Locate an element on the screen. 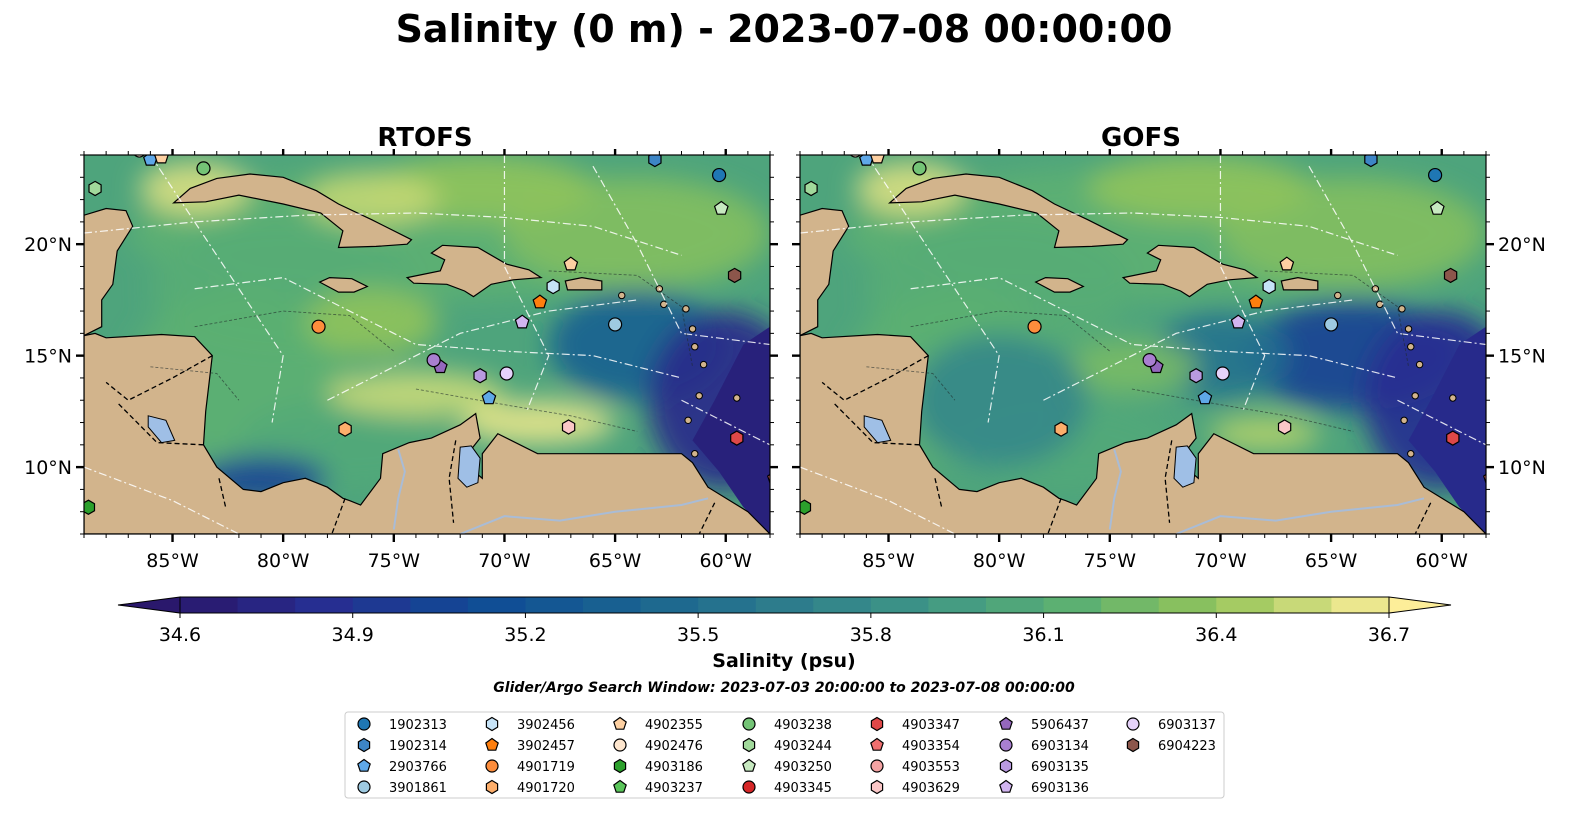  colorbar-label: Salinity (psu) is located at coordinates (783, 661).